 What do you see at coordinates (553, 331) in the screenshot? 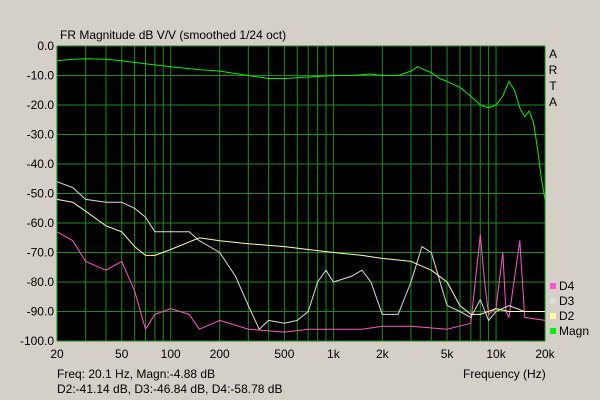
I see `legend-swatch-magn` at bounding box center [553, 331].